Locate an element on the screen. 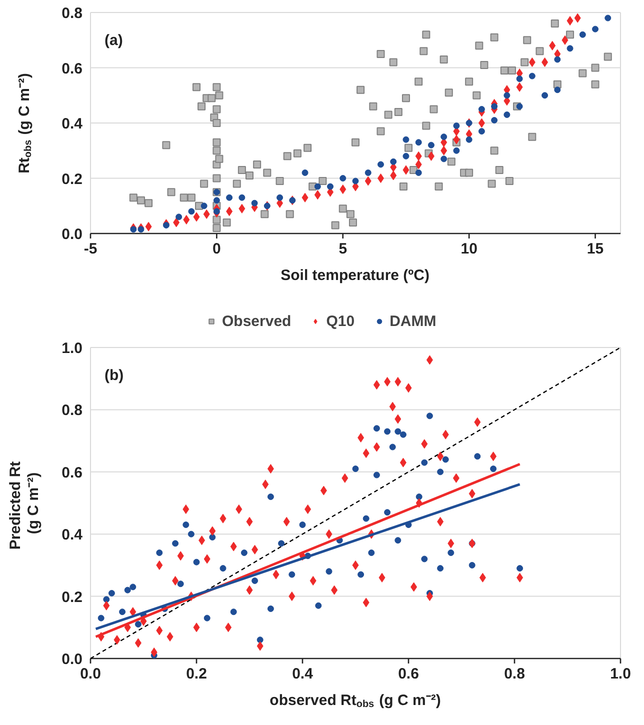 Image resolution: width=644 pixels, height=725 pixels. legend-label: DAMM is located at coordinates (413, 321).